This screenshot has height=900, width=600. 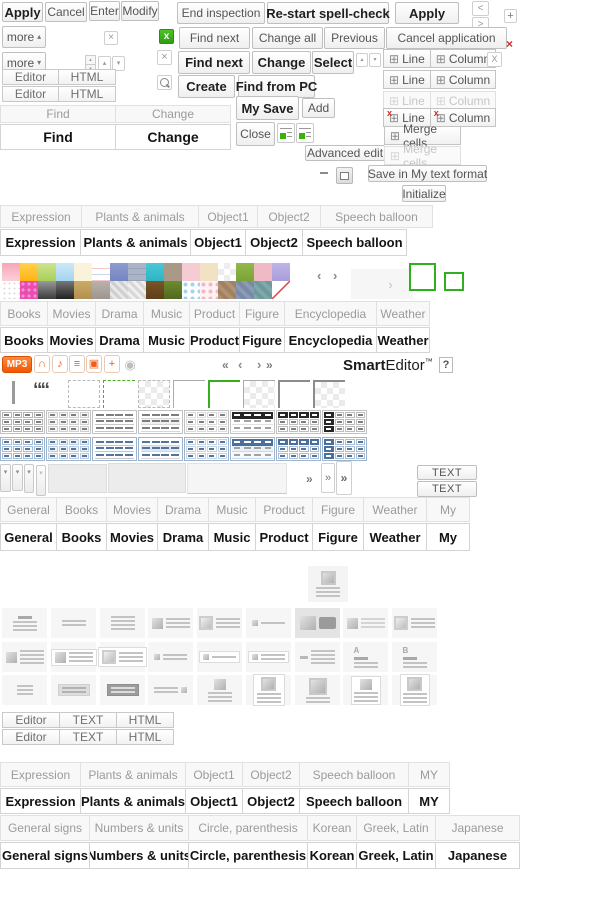 I want to click on more-up-button: more ▴, so click(x=24, y=37).